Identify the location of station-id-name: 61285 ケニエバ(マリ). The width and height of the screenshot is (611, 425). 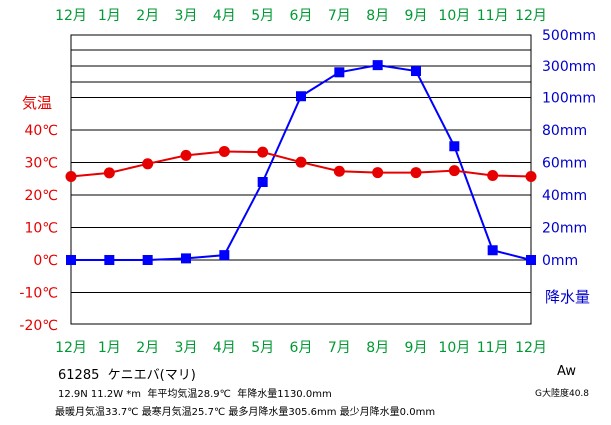
(127, 373).